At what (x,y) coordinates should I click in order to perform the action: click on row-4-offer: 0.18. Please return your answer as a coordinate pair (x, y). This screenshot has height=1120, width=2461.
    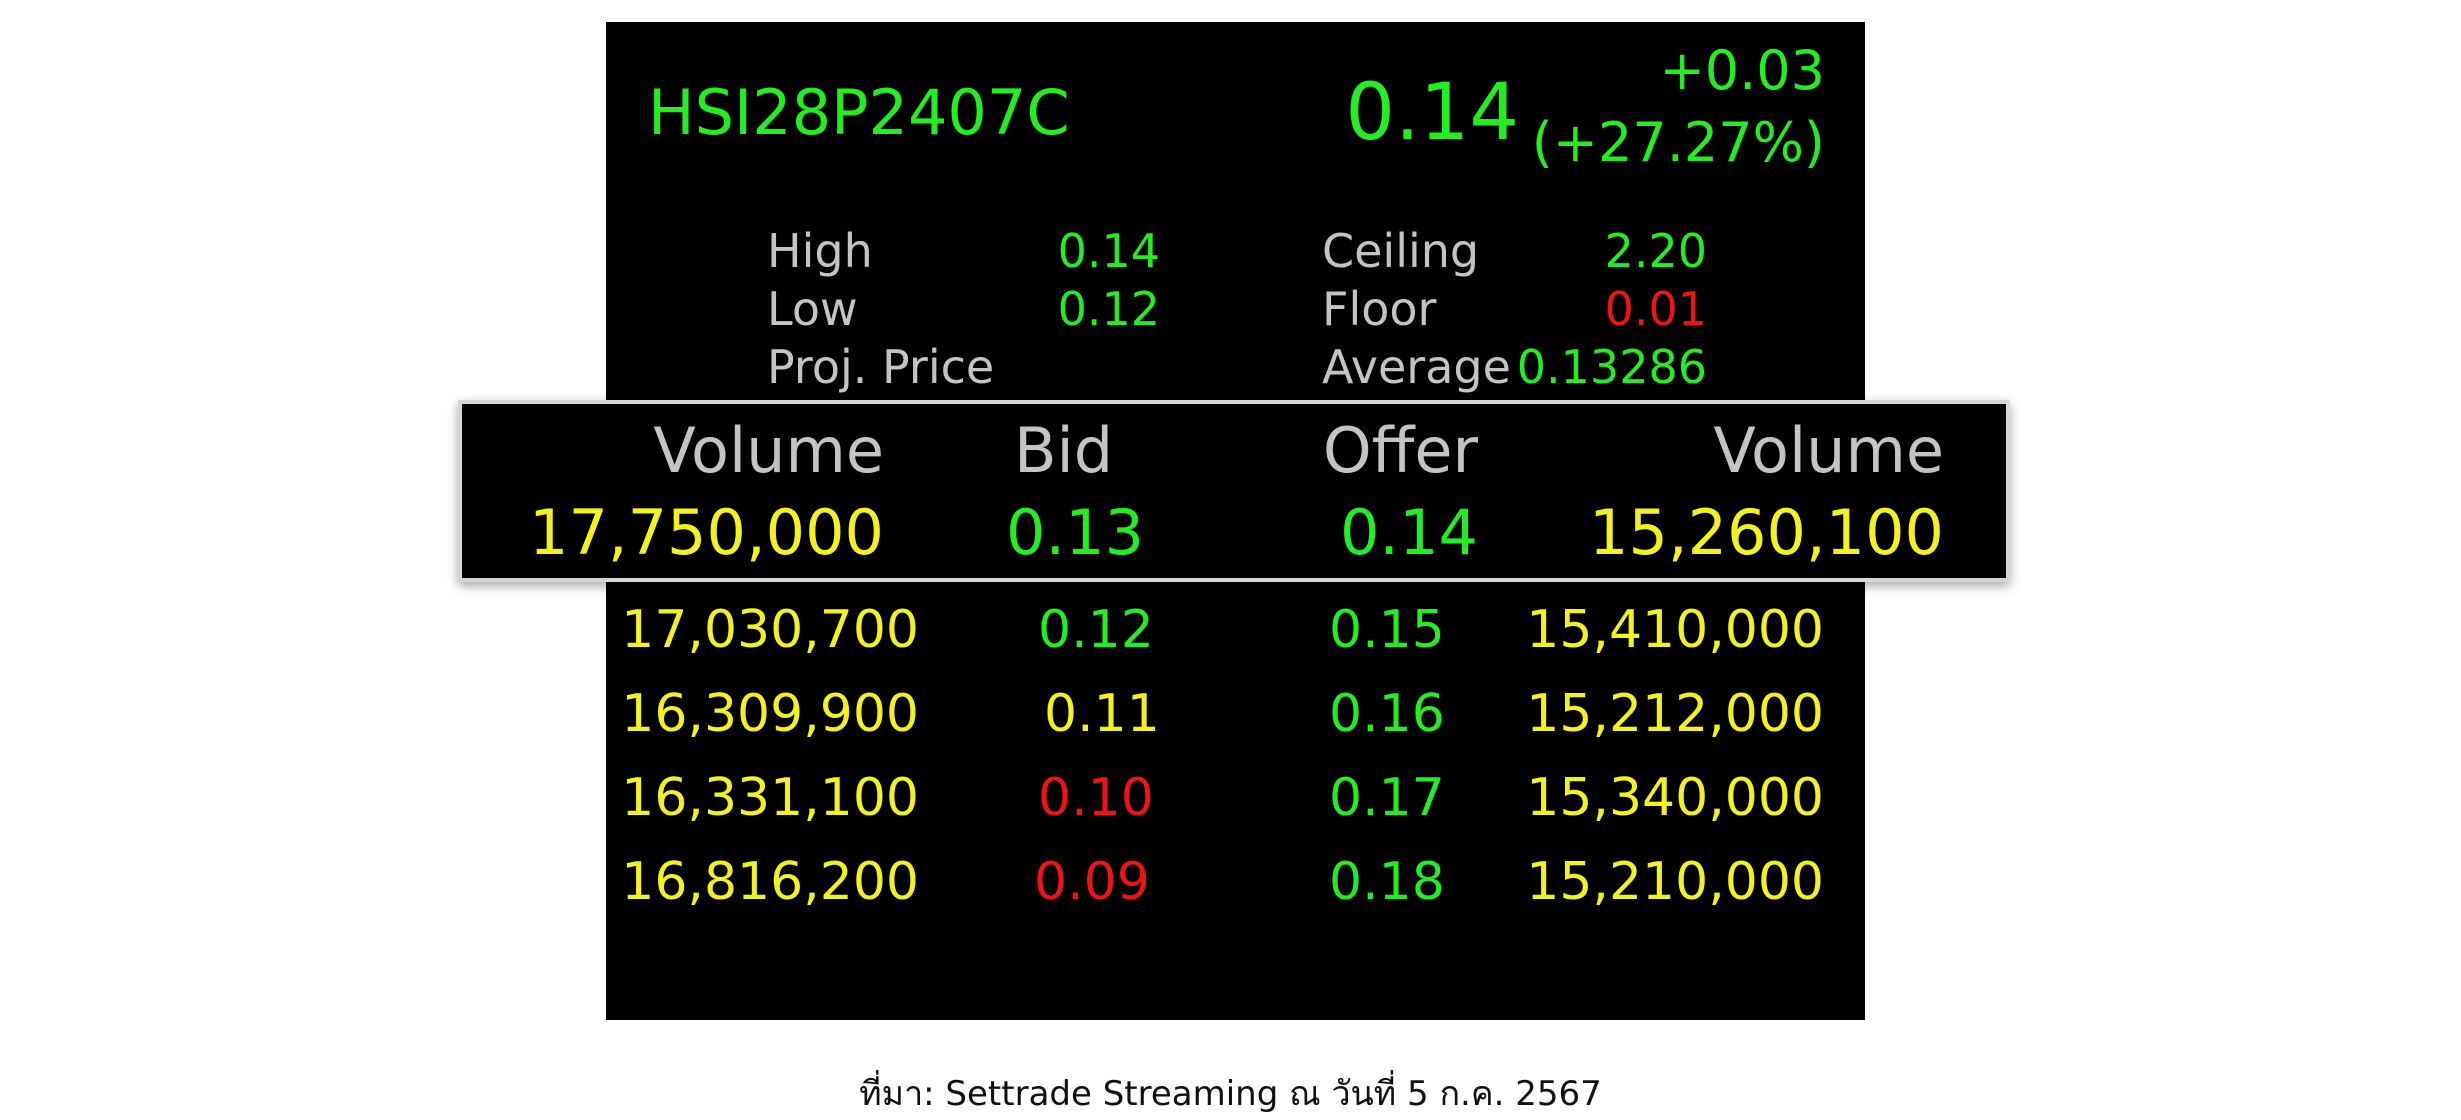
    Looking at the image, I should click on (1387, 882).